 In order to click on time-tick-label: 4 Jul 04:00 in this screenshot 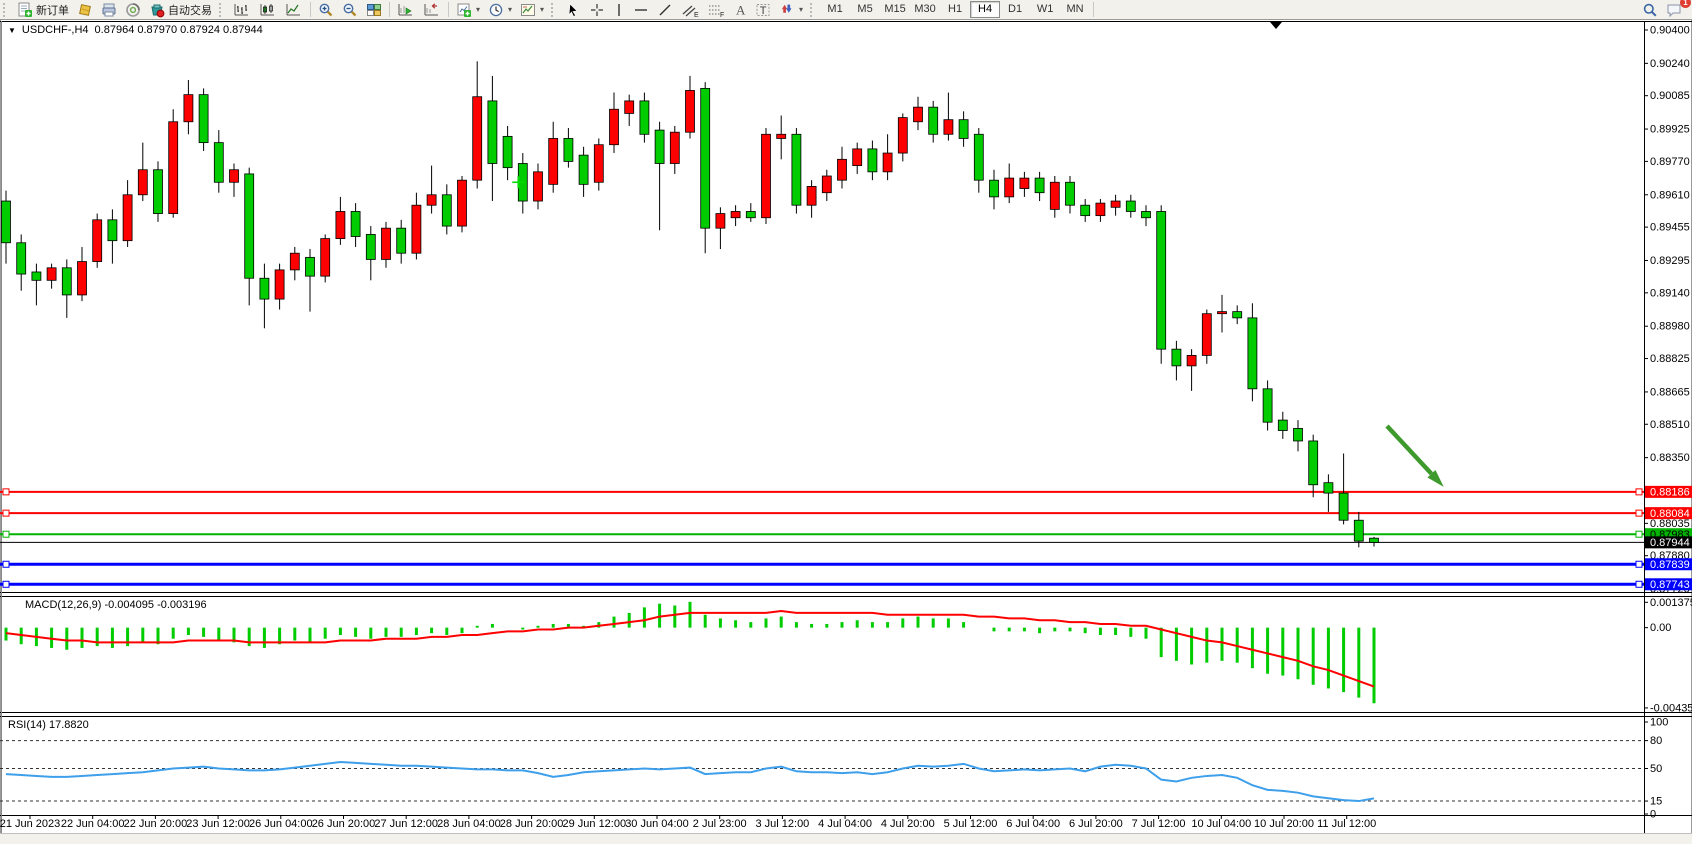, I will do `click(845, 824)`.